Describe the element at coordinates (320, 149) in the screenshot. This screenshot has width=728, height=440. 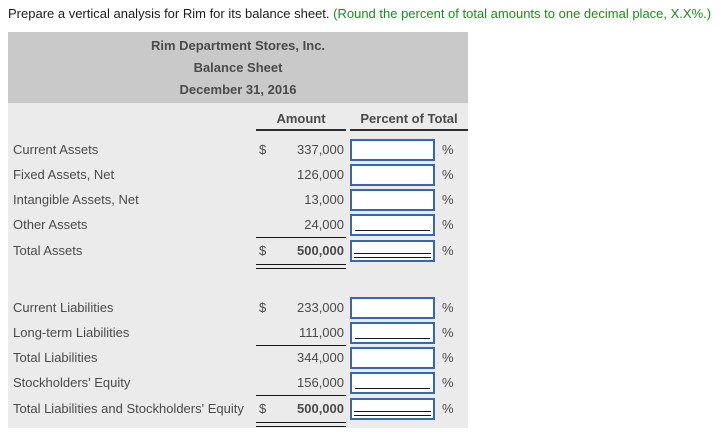
I see `amount-value: 337,000` at that location.